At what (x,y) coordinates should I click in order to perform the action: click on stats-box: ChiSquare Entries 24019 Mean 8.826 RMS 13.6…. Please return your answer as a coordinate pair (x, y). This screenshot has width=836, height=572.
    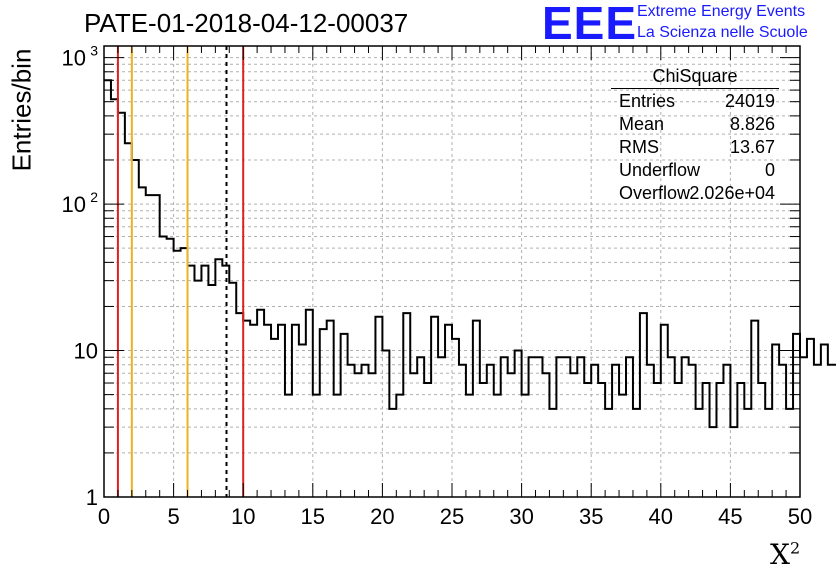
    Looking at the image, I should click on (695, 136).